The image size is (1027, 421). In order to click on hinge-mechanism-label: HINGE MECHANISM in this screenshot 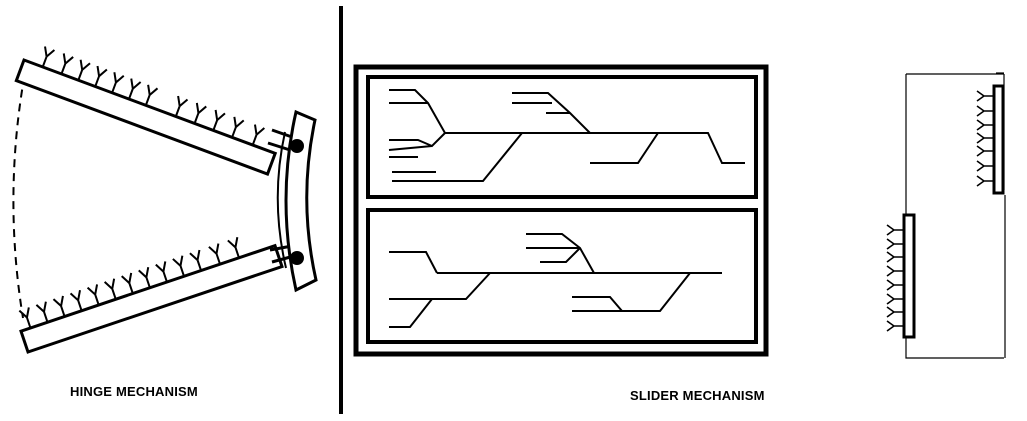, I will do `click(134, 391)`.